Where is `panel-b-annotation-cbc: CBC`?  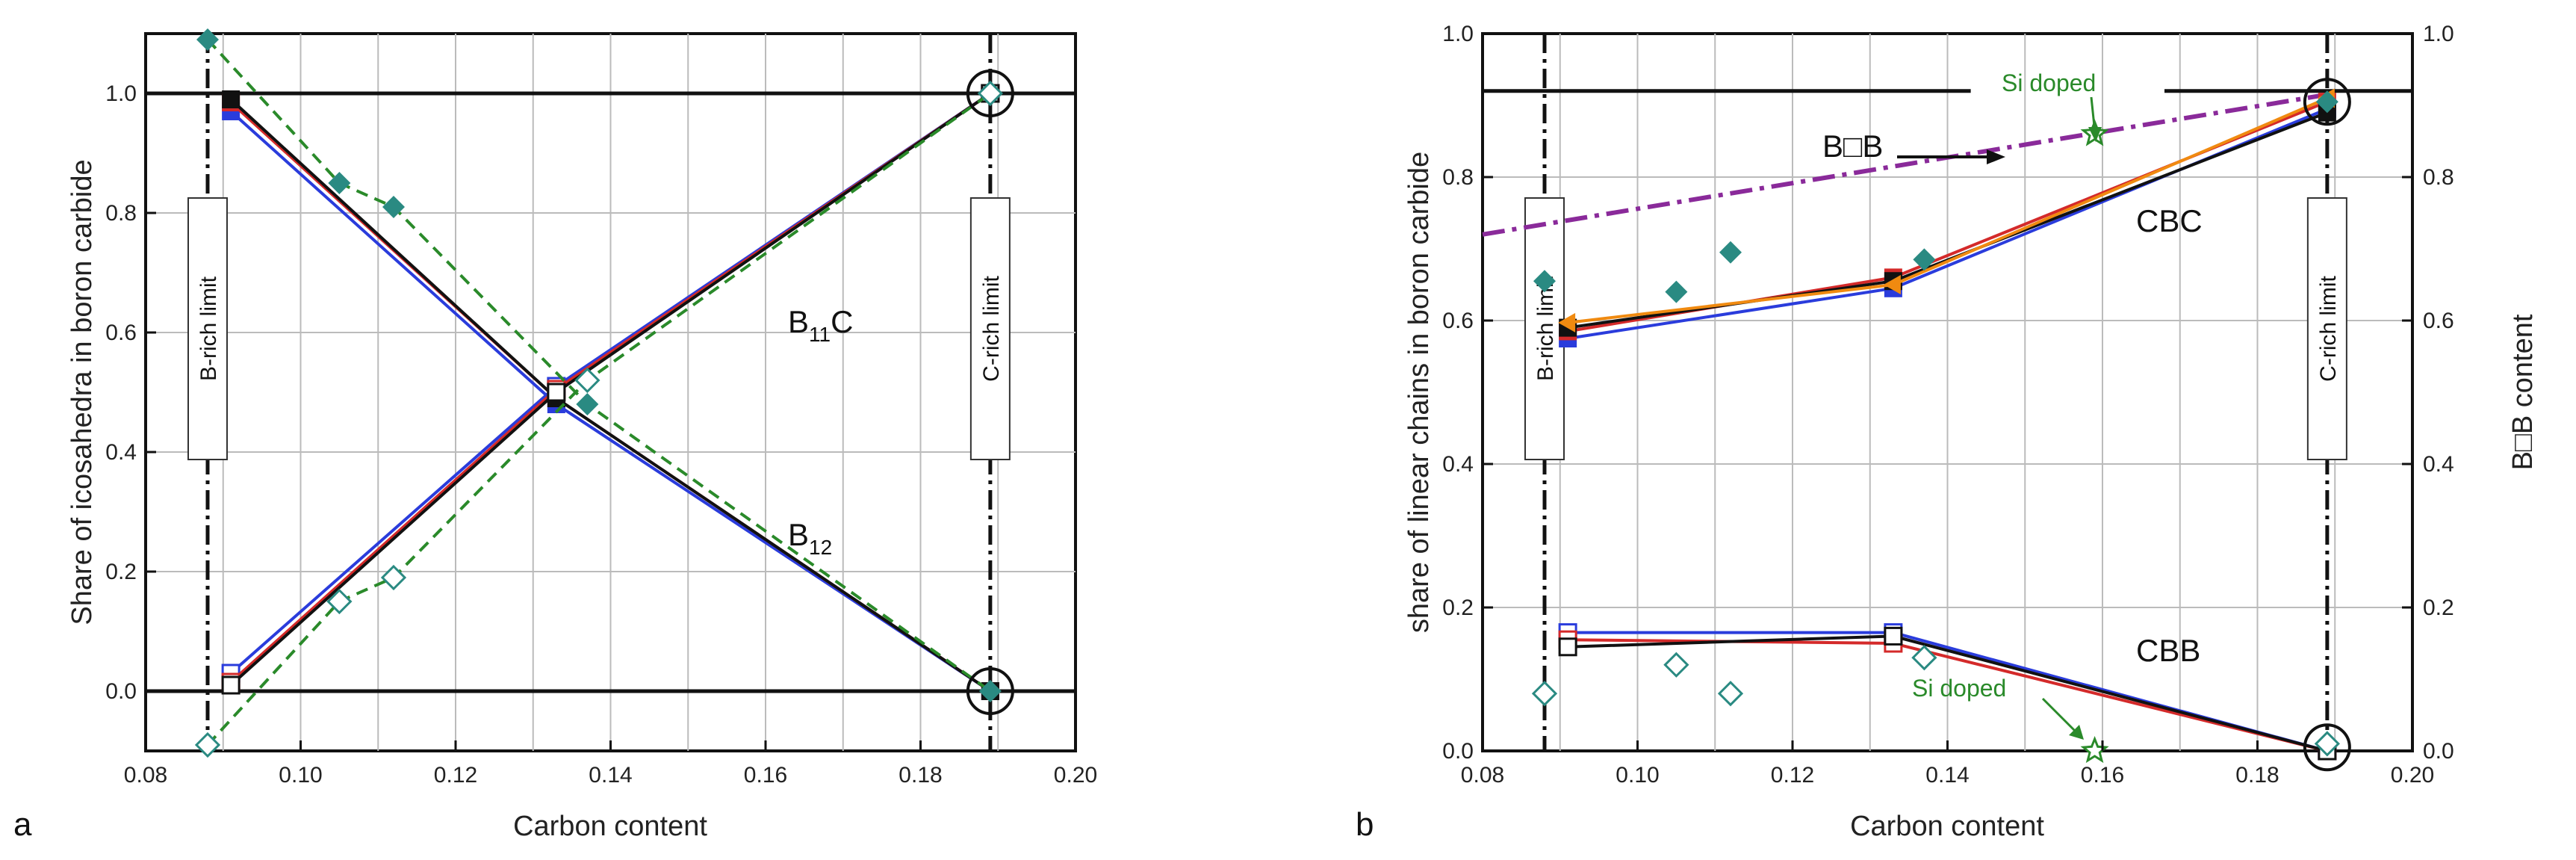 panel-b-annotation-cbc: CBC is located at coordinates (2169, 220).